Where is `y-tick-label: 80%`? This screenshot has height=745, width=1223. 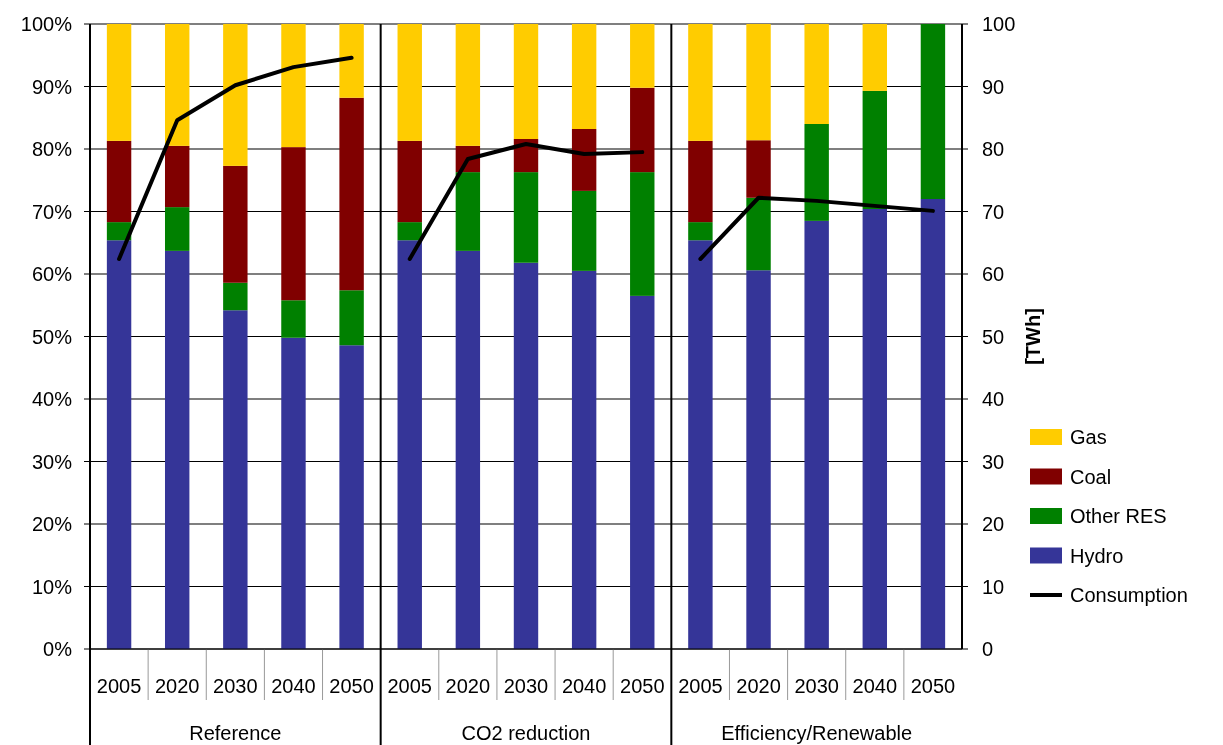
y-tick-label: 80% is located at coordinates (52, 149).